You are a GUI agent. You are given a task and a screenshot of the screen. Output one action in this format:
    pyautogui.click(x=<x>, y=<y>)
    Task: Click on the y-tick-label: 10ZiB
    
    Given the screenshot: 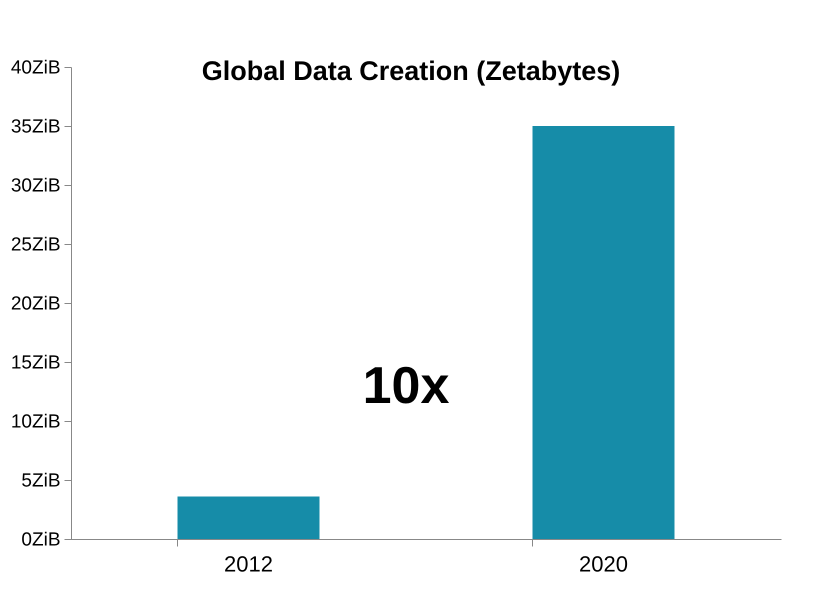 What is the action you would take?
    pyautogui.click(x=35, y=422)
    